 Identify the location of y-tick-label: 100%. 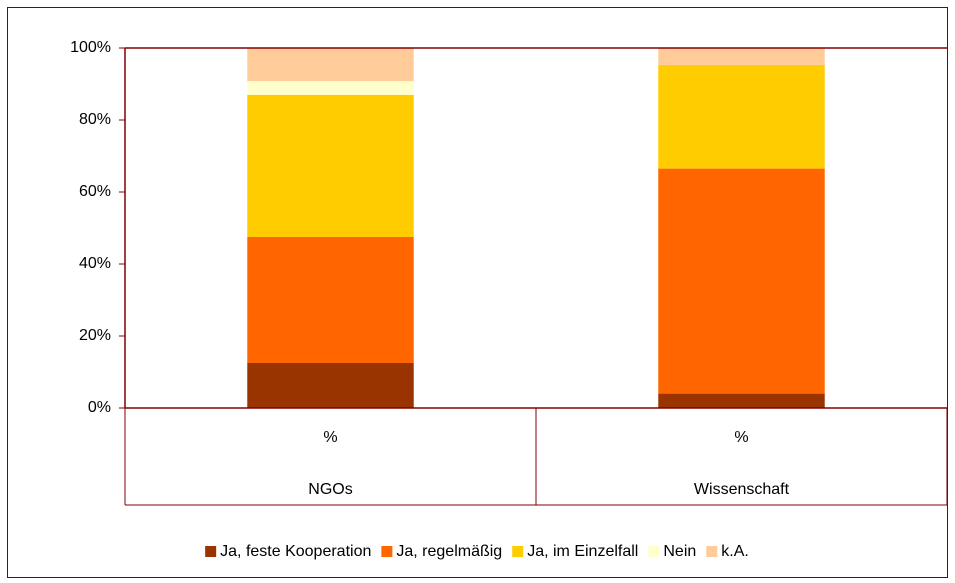
(90, 47).